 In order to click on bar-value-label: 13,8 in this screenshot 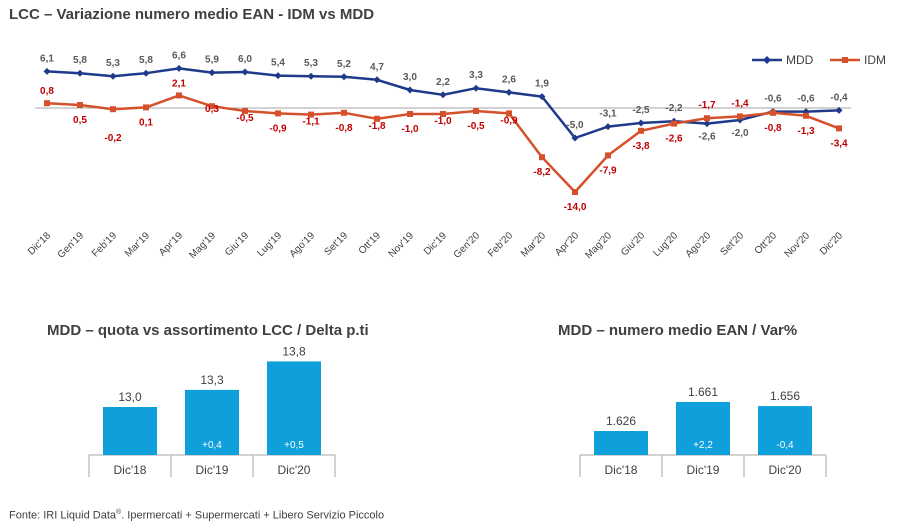, I will do `click(294, 351)`.